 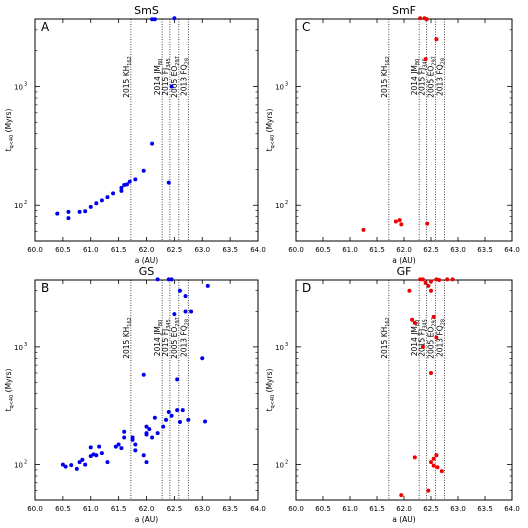 What do you see at coordinates (169, 63) in the screenshot?
I see `object-subscript: 345` at bounding box center [169, 63].